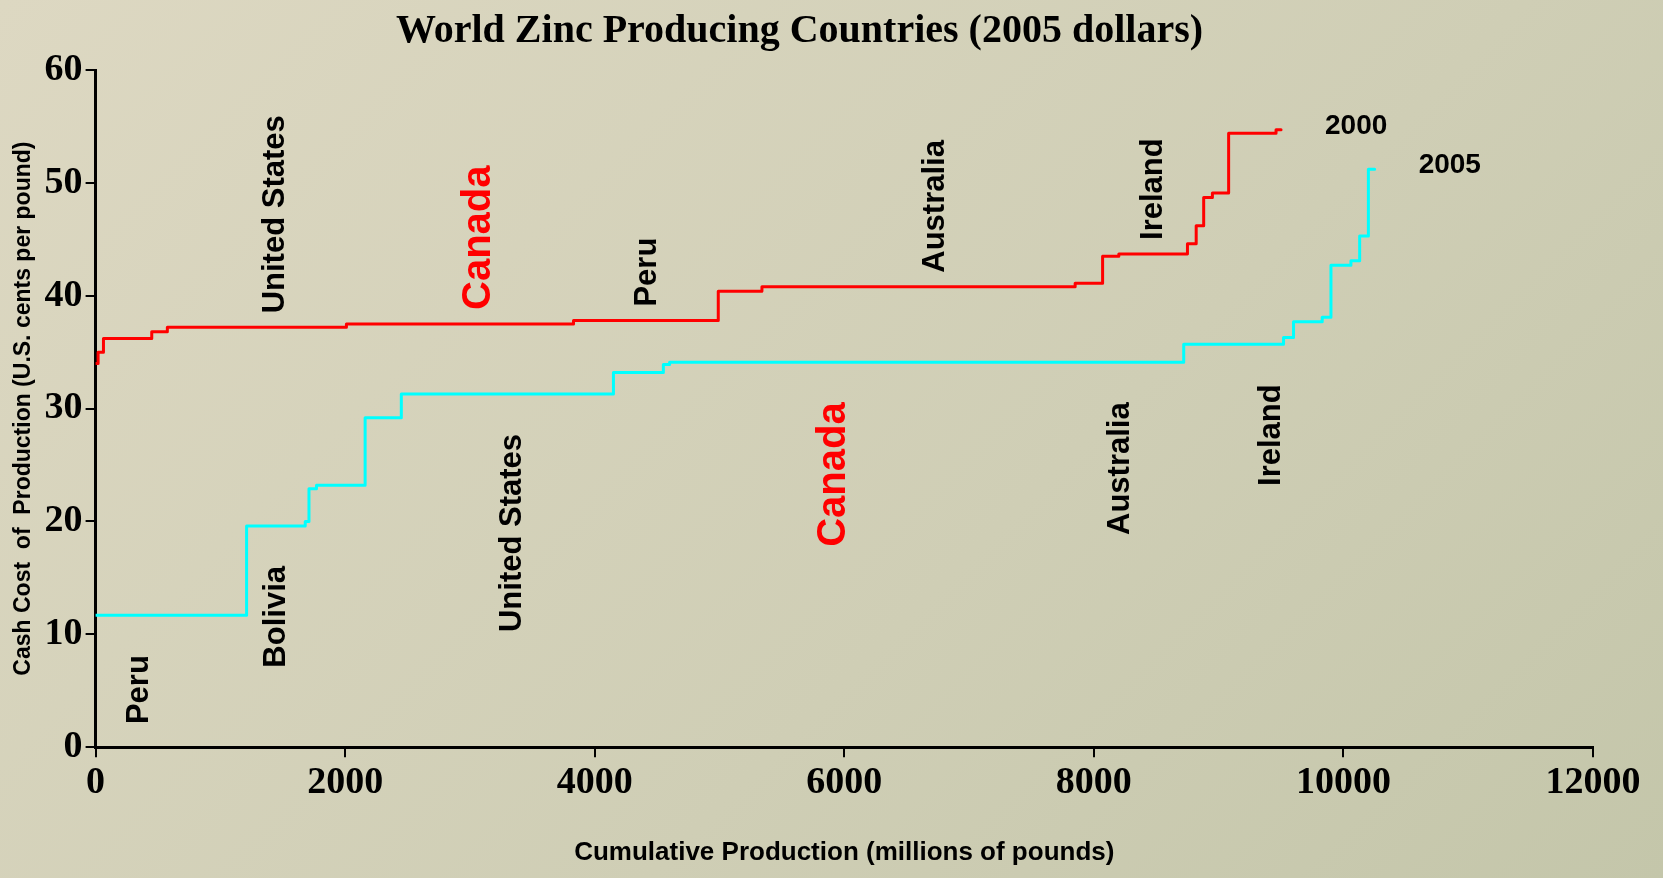  What do you see at coordinates (1449, 164) in the screenshot?
I see `series-label: 2005` at bounding box center [1449, 164].